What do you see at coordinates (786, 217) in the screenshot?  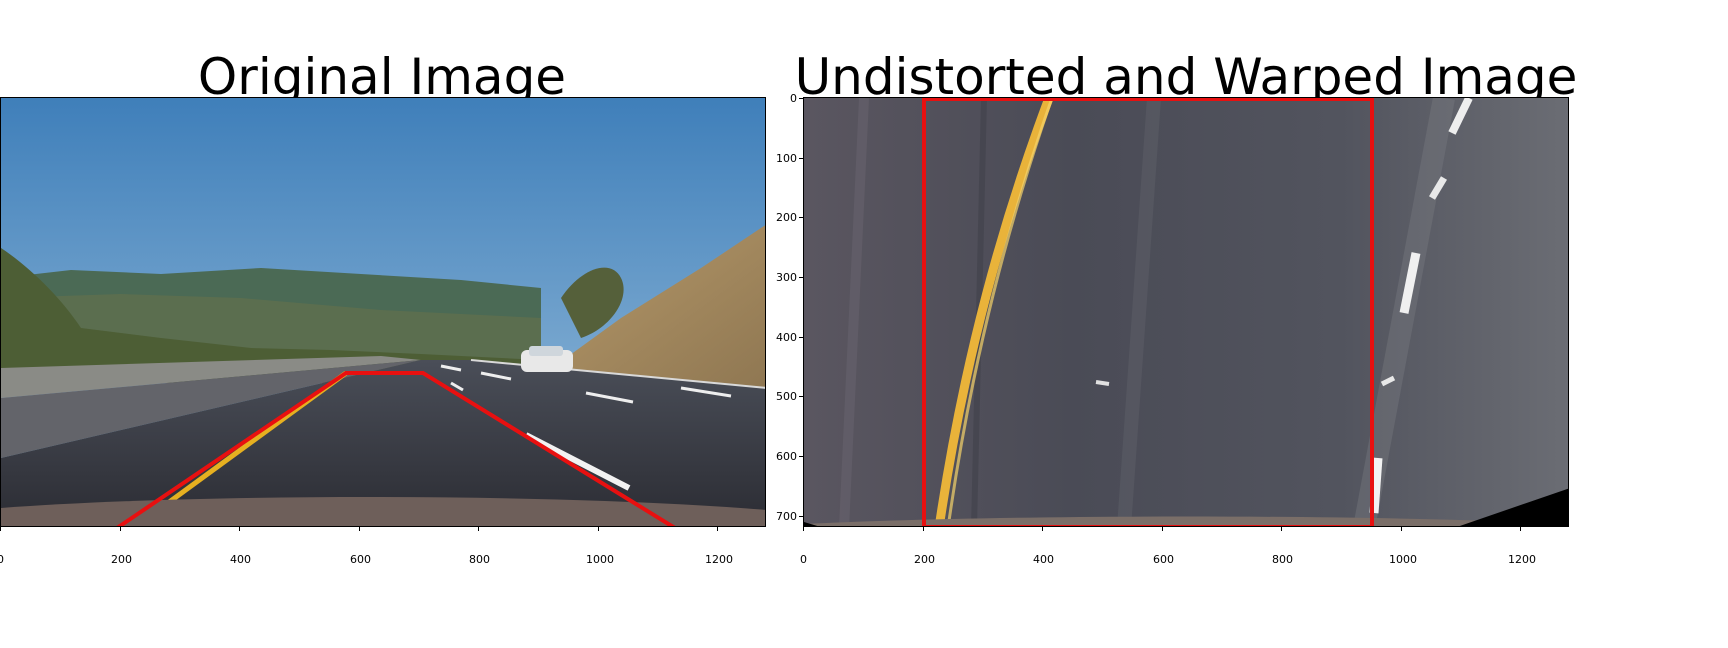 I see `right-y-tick: 200` at bounding box center [786, 217].